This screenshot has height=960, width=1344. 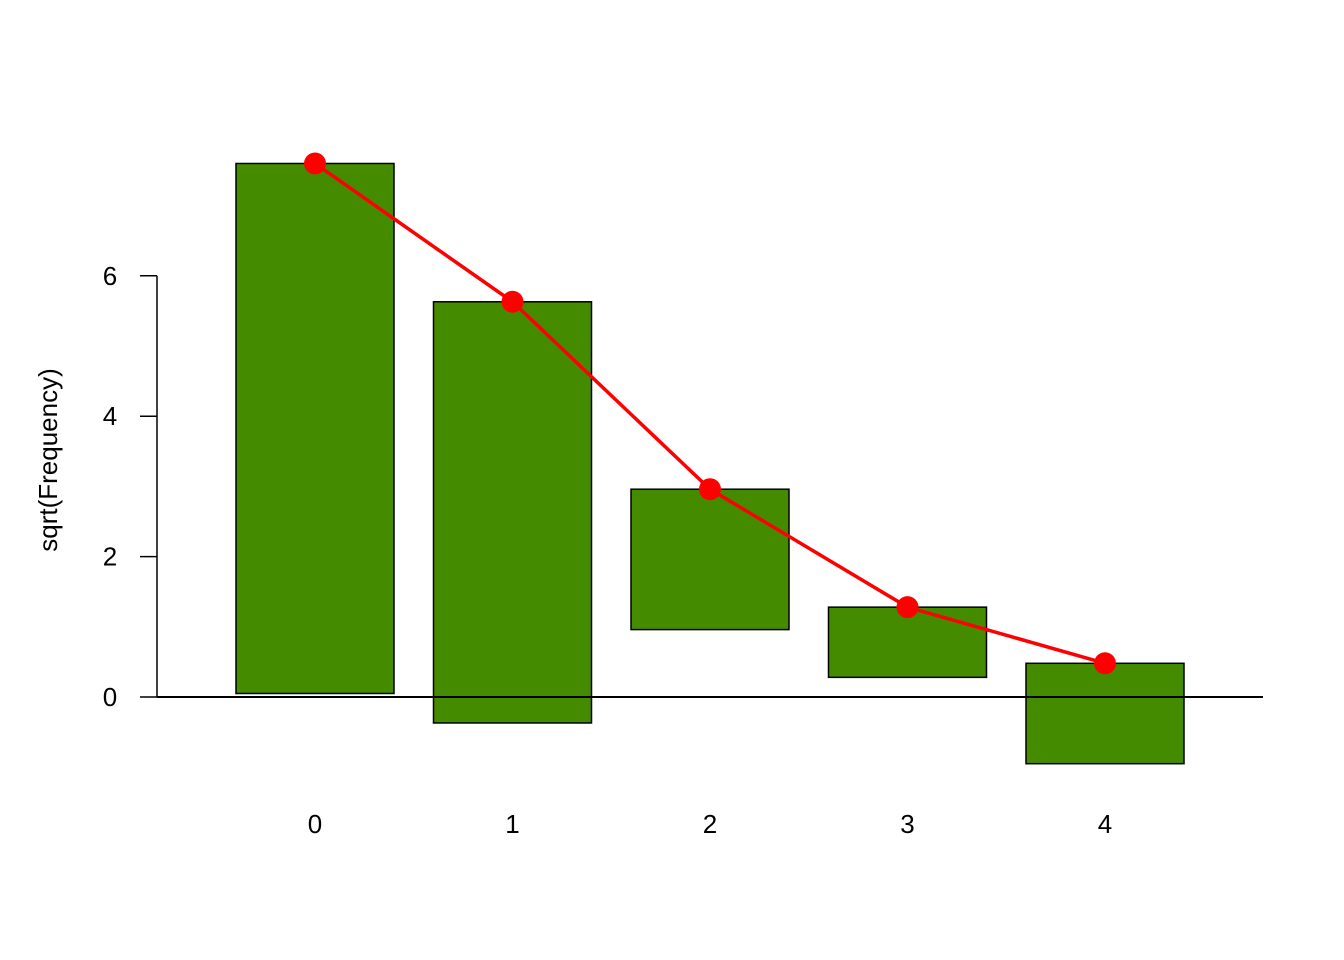 I want to click on y-tick-label-6: 6, so click(x=110, y=276).